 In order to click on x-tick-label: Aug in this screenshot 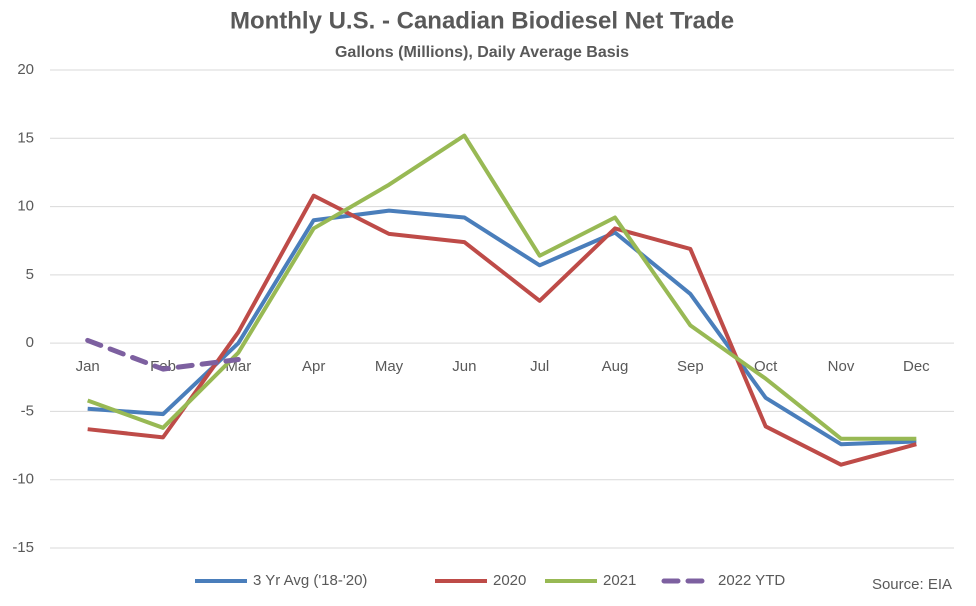, I will do `click(615, 366)`.